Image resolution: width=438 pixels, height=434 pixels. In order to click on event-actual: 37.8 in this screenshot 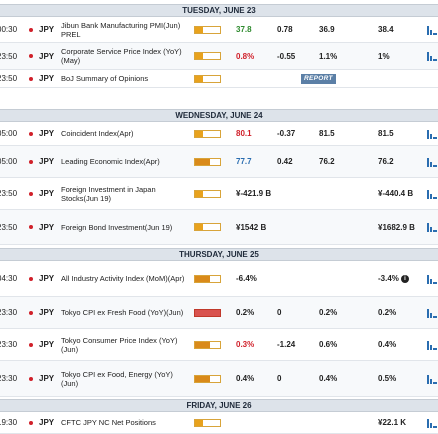, I will do `click(244, 29)`.